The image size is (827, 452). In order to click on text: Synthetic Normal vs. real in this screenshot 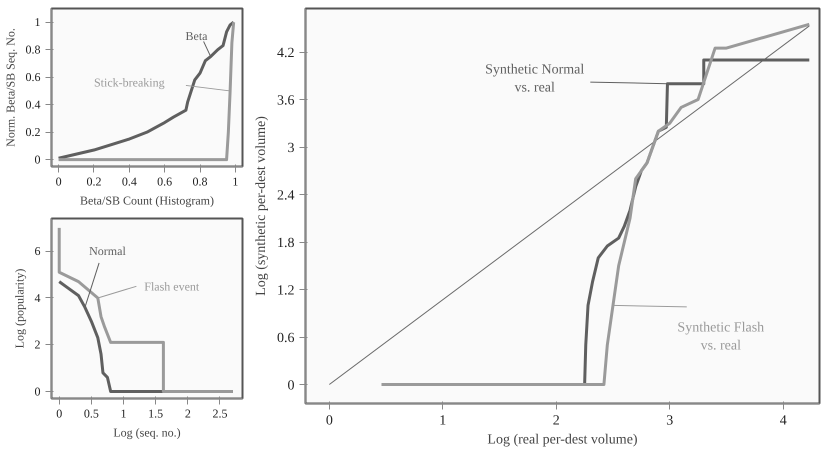, I will do `click(534, 79)`.